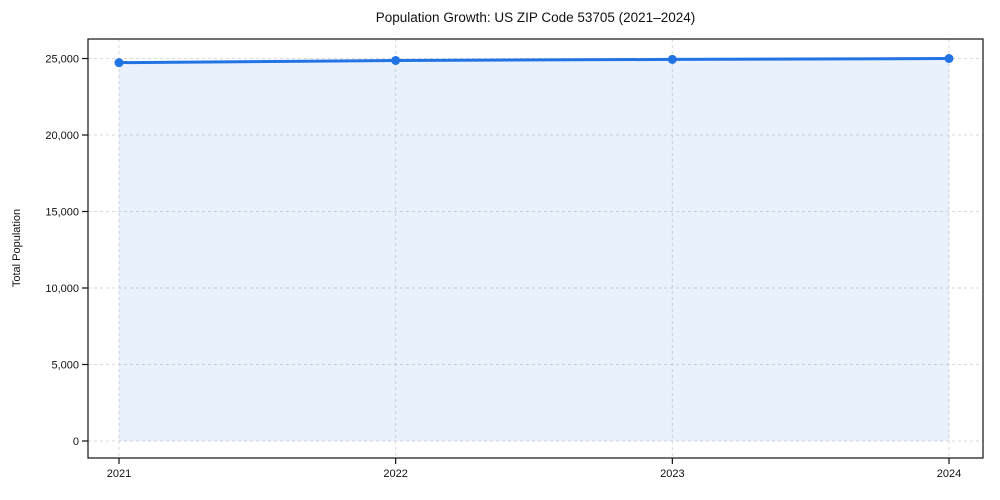 The height and width of the screenshot is (500, 1000). Describe the element at coordinates (17, 248) in the screenshot. I see `y-axis-label: Total Population` at that location.